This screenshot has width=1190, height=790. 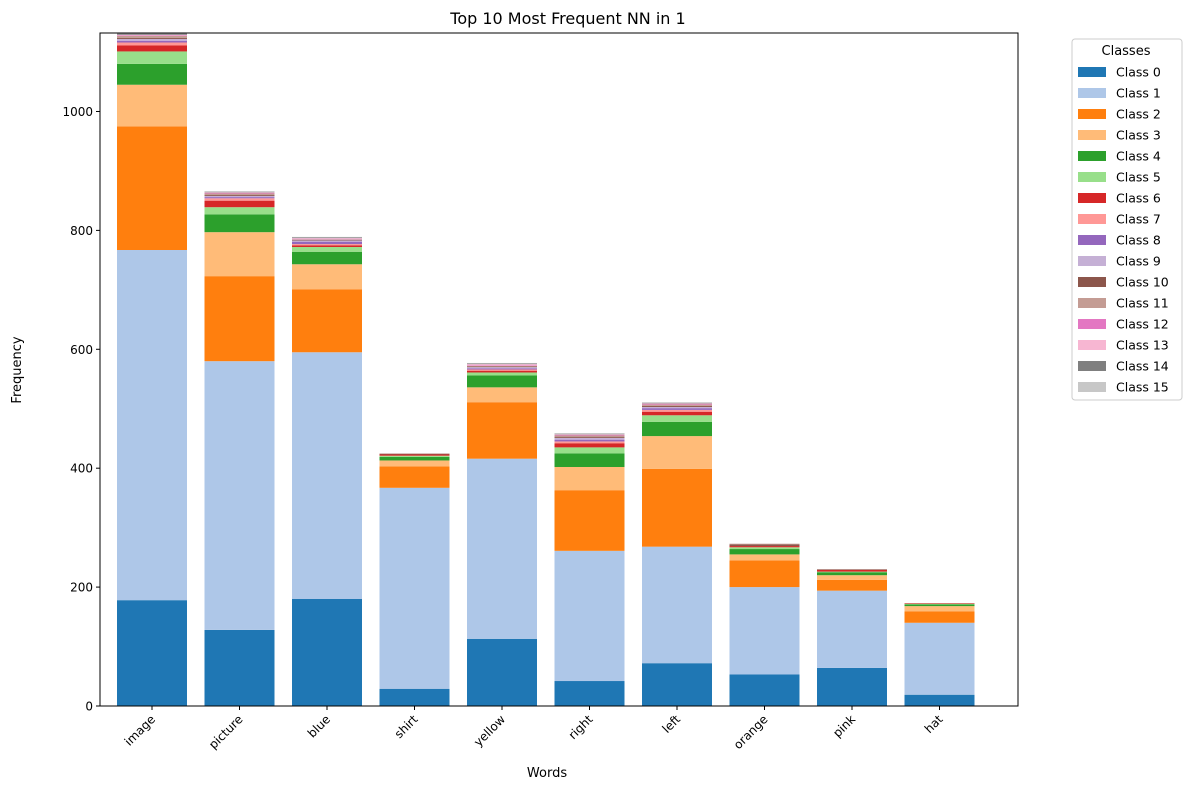 I want to click on legend-label-class-10: Class 10, so click(x=1142, y=282).